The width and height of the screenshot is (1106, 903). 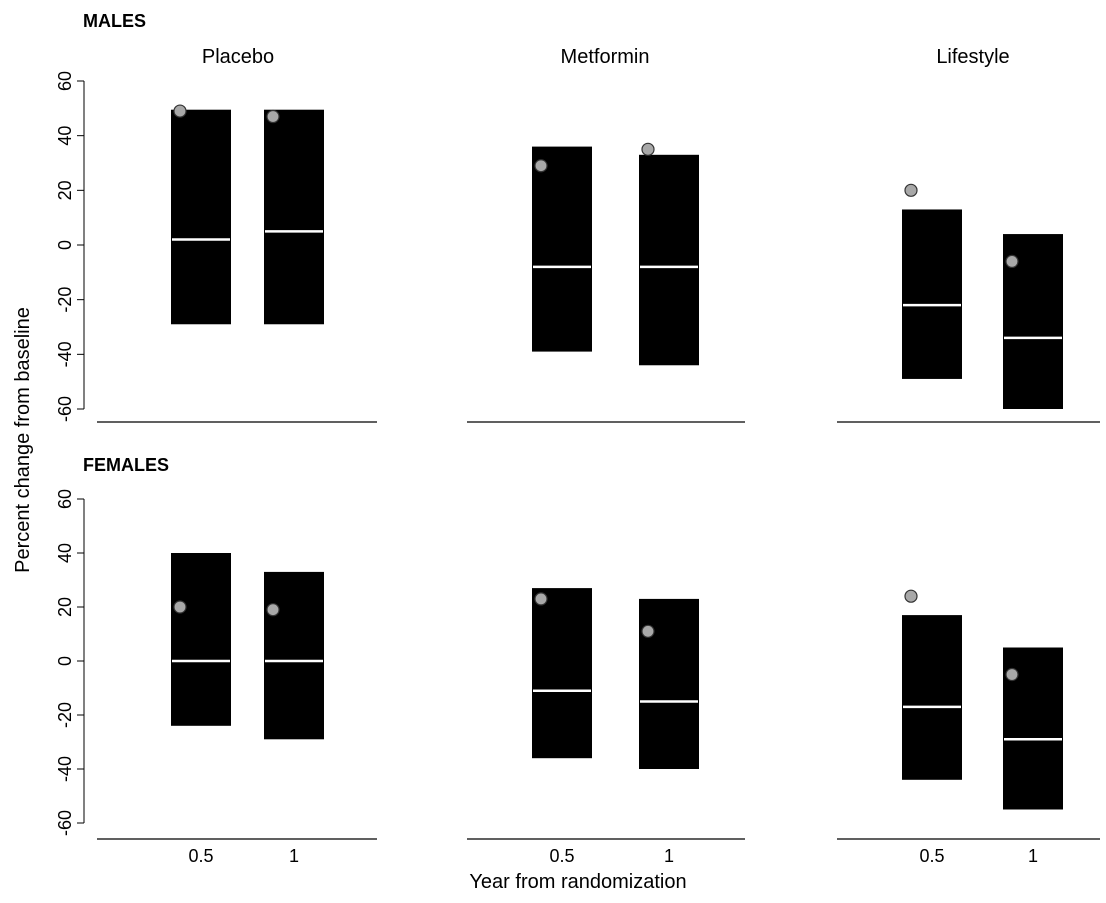 What do you see at coordinates (972, 57) in the screenshot?
I see `panel-title-lifestyle: Lifestyle` at bounding box center [972, 57].